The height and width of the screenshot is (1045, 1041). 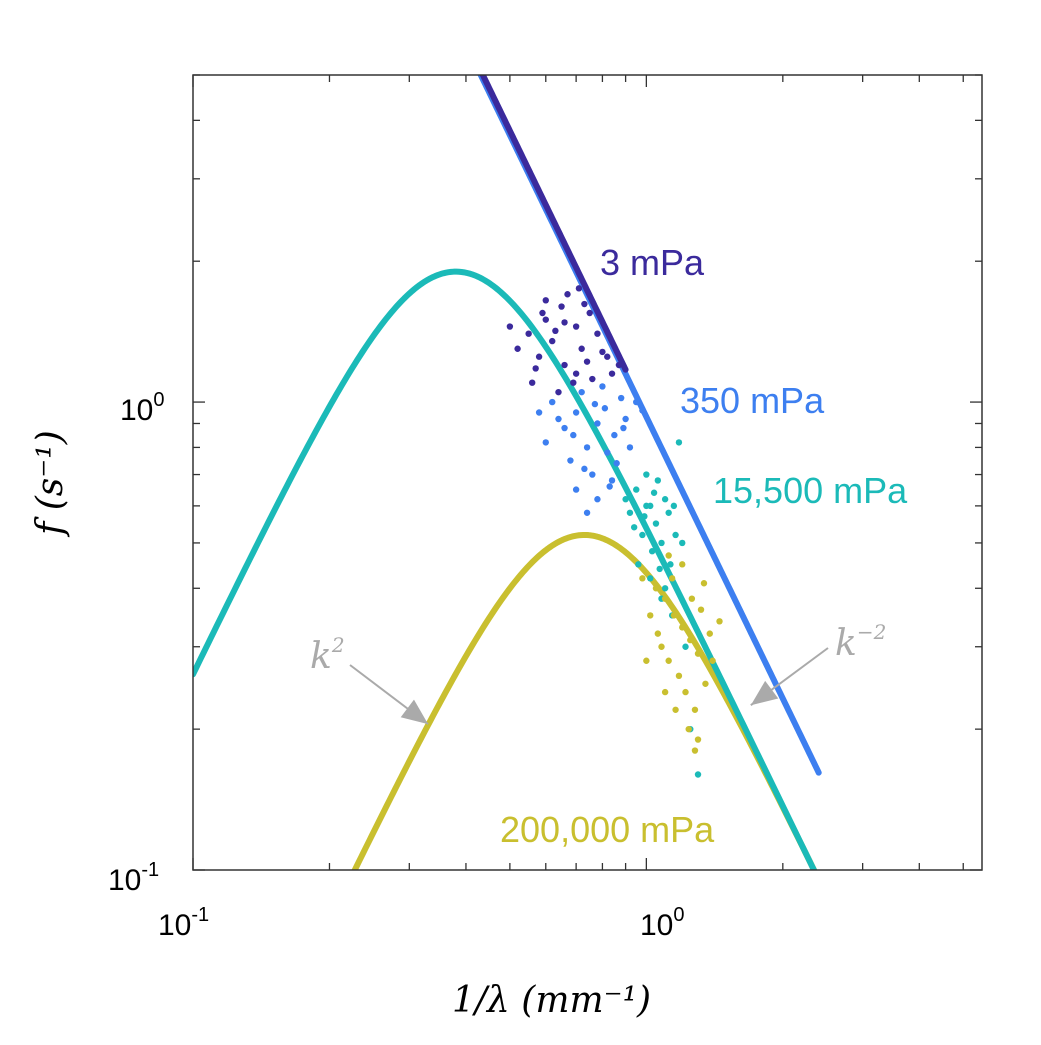 I want to click on annotation-k2-label: k2, so click(x=327, y=655).